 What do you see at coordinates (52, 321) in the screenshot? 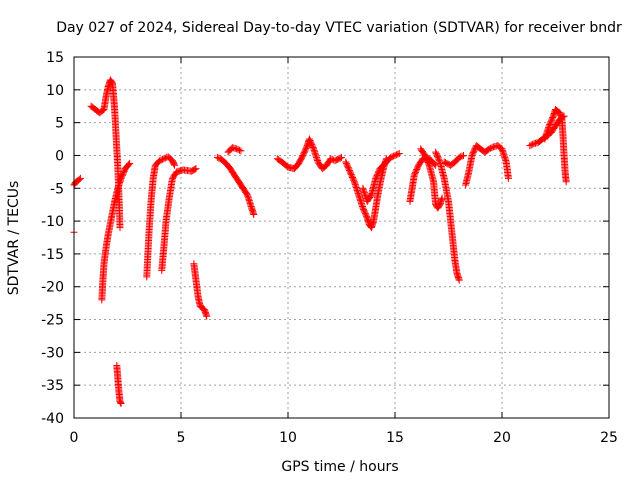
I see `y-tick-label: -25` at bounding box center [52, 321].